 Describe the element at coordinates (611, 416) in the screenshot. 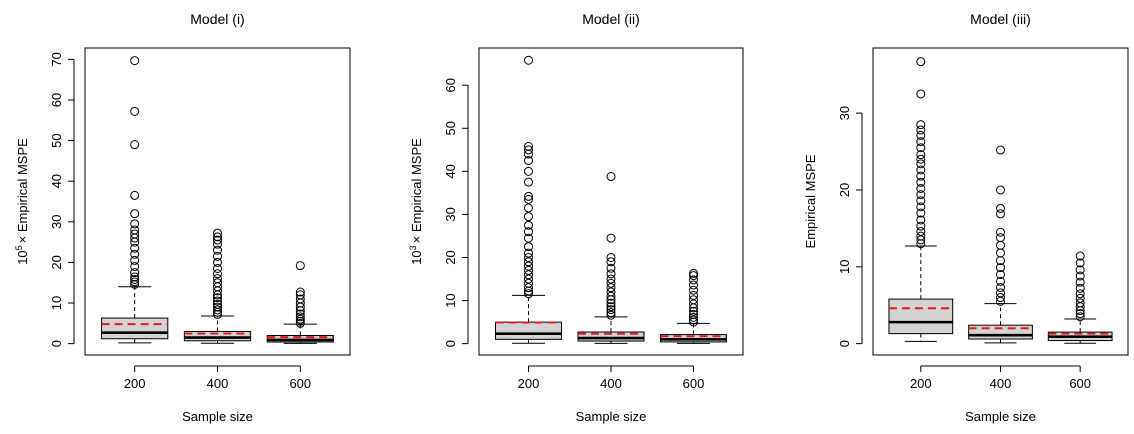

I see `x-axis-label: Sample size` at that location.